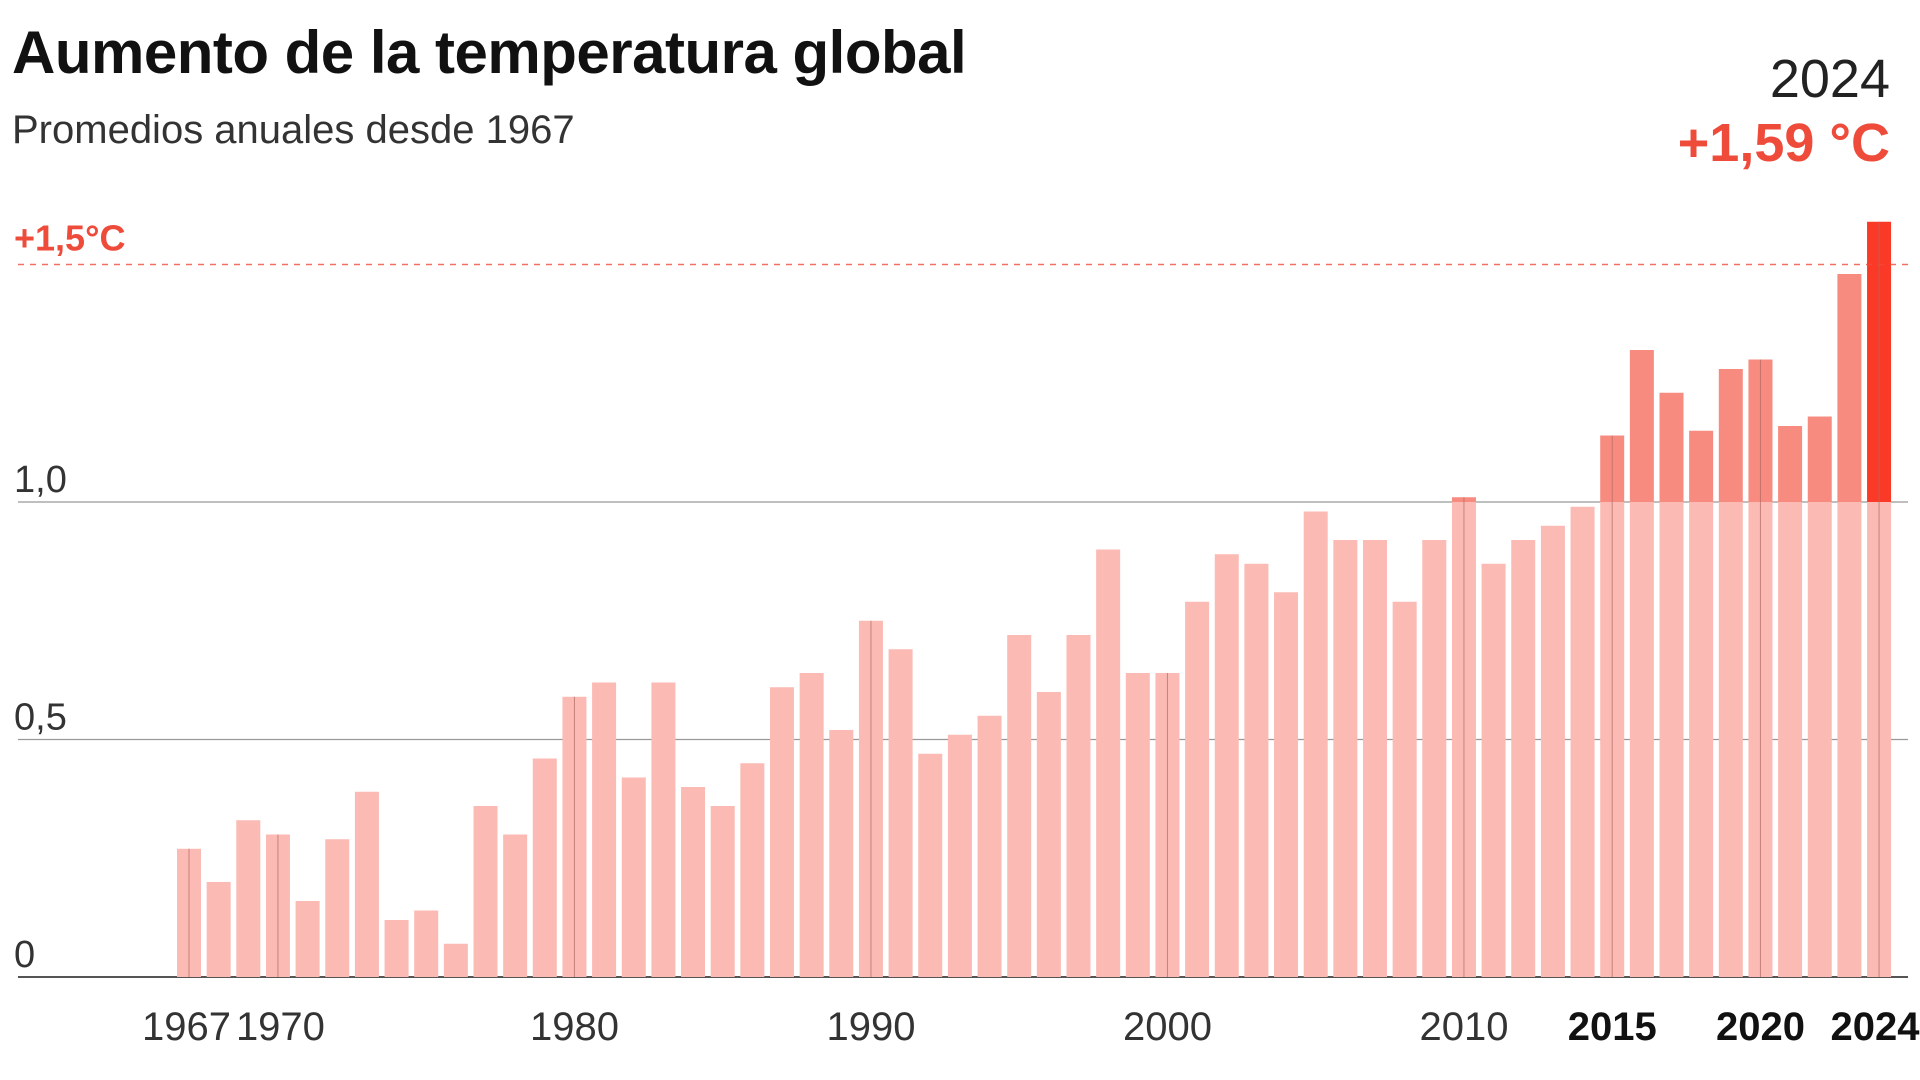 The height and width of the screenshot is (1080, 1920). Describe the element at coordinates (1463, 1027) in the screenshot. I see `x-tick-label-2010: 2010` at that location.